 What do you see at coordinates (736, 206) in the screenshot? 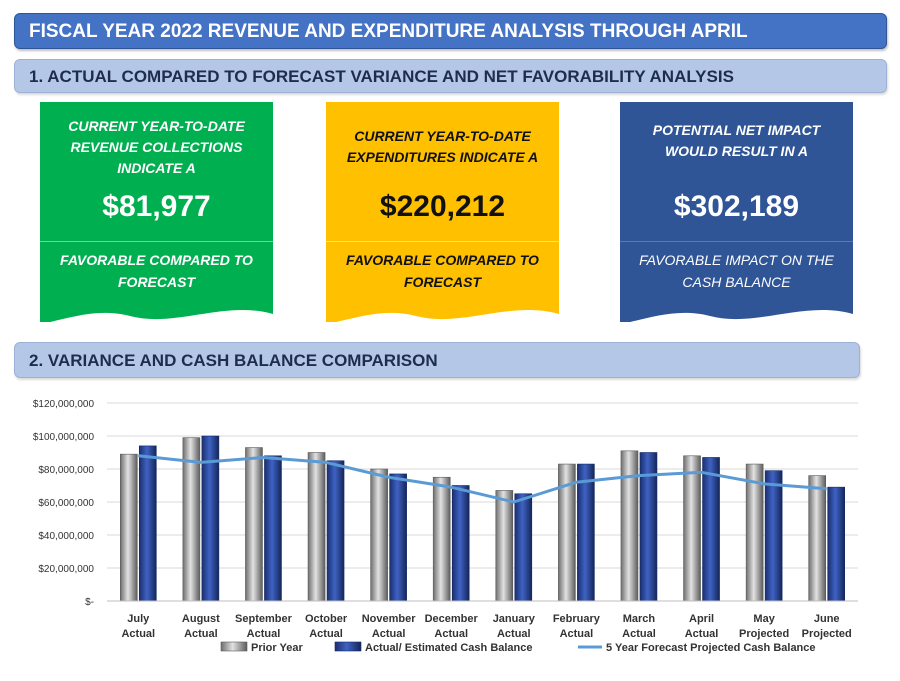
I see `net-impact-card-amount: $302,189` at bounding box center [736, 206].